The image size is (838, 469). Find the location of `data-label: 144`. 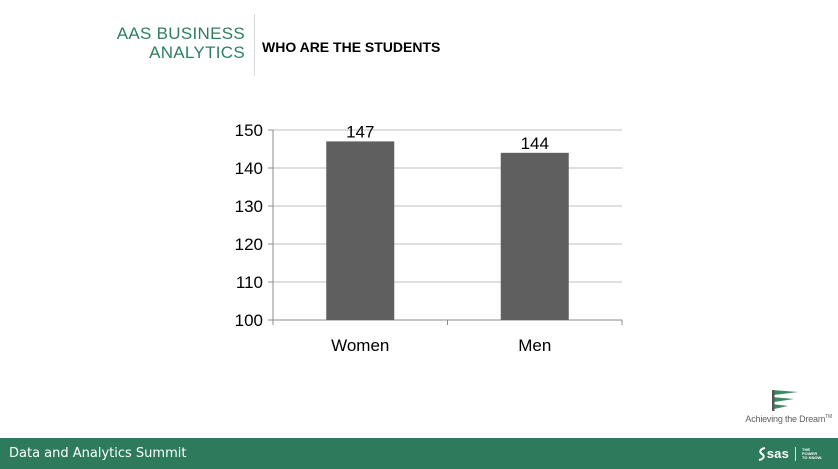

data-label: 144 is located at coordinates (535, 143).